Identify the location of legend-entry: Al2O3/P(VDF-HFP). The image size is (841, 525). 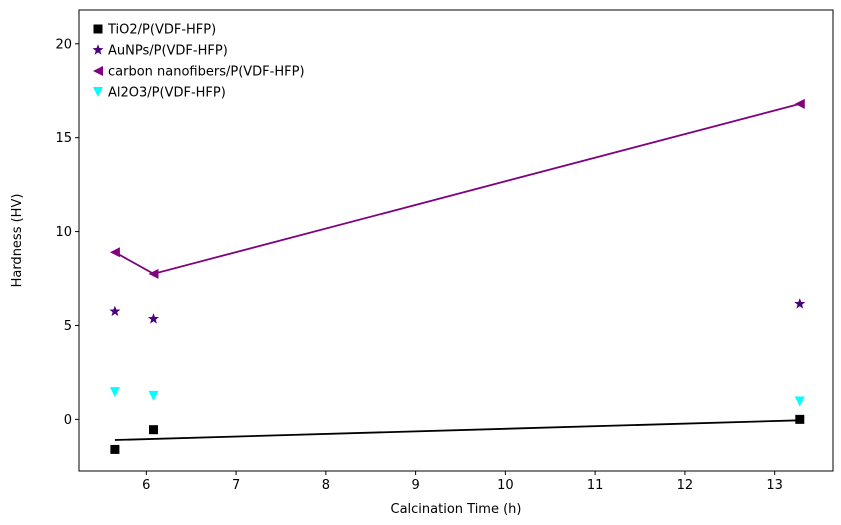
(167, 93).